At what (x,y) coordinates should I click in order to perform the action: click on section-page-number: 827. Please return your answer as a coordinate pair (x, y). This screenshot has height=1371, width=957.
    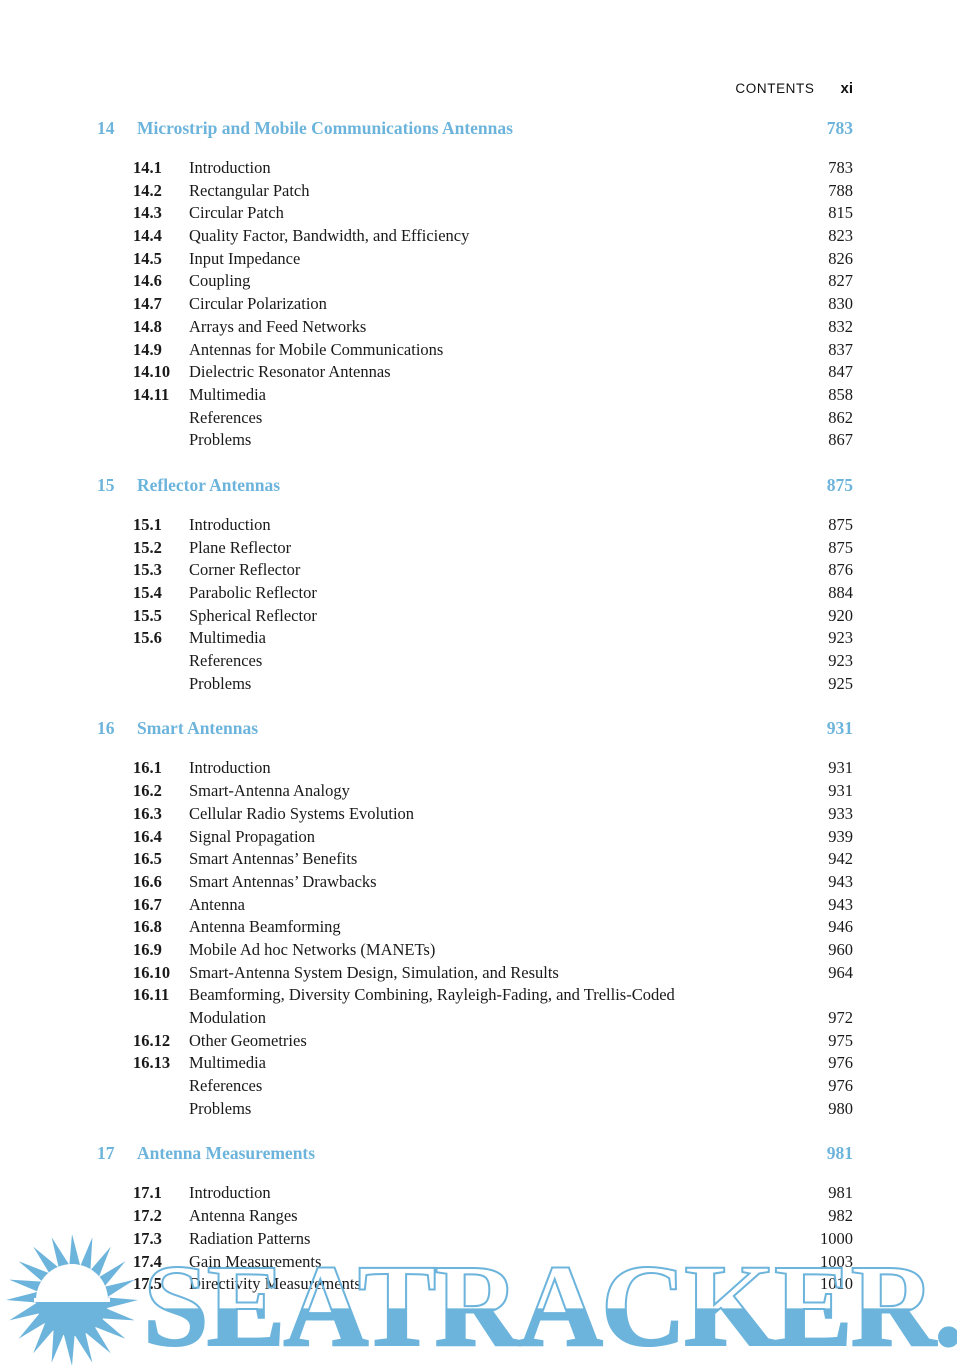
    Looking at the image, I should click on (840, 281).